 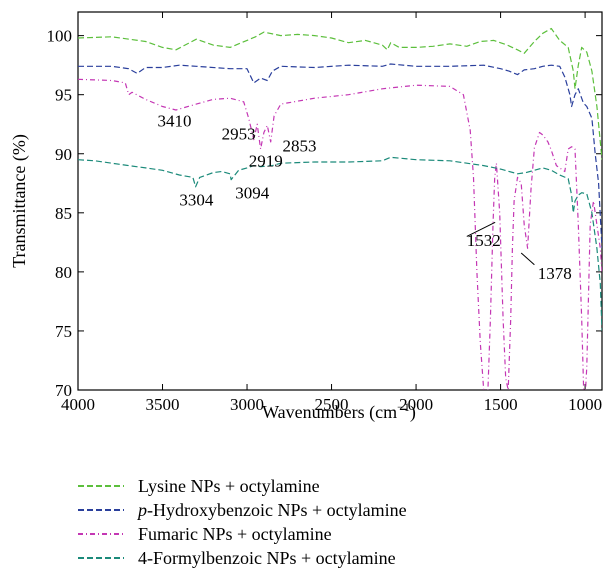 I want to click on x-tick-label: 1500, so click(x=501, y=404).